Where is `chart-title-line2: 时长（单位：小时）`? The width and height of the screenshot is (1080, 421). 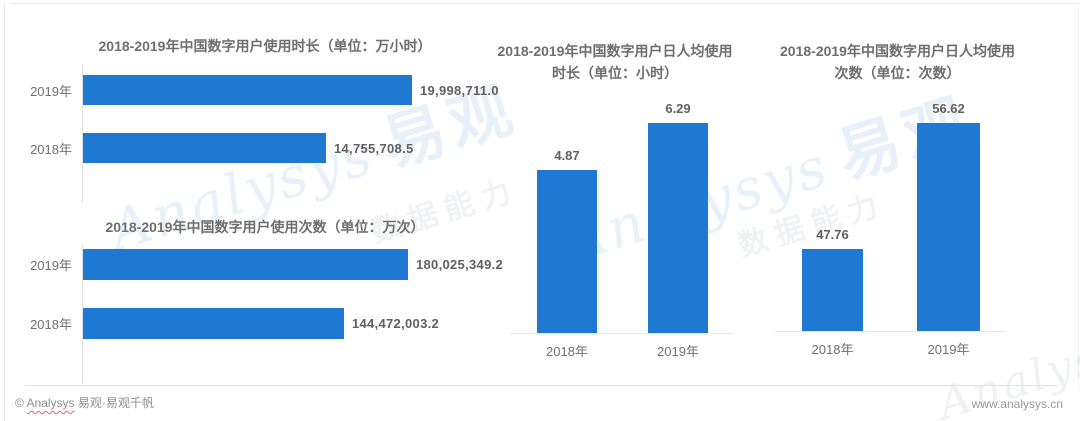
chart-title-line2: 时长（单位：小时） is located at coordinates (615, 73).